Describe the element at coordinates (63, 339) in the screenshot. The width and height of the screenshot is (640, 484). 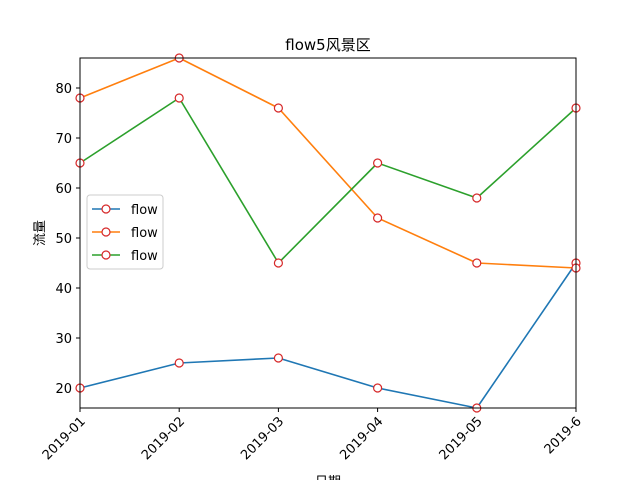
I see `y-tick-label: 30` at that location.